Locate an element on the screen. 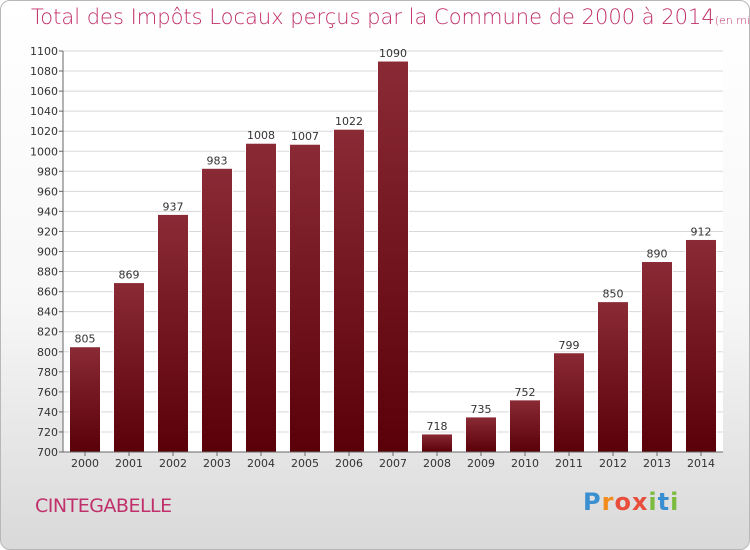  y-tick-label: 840 is located at coordinates (47, 312).